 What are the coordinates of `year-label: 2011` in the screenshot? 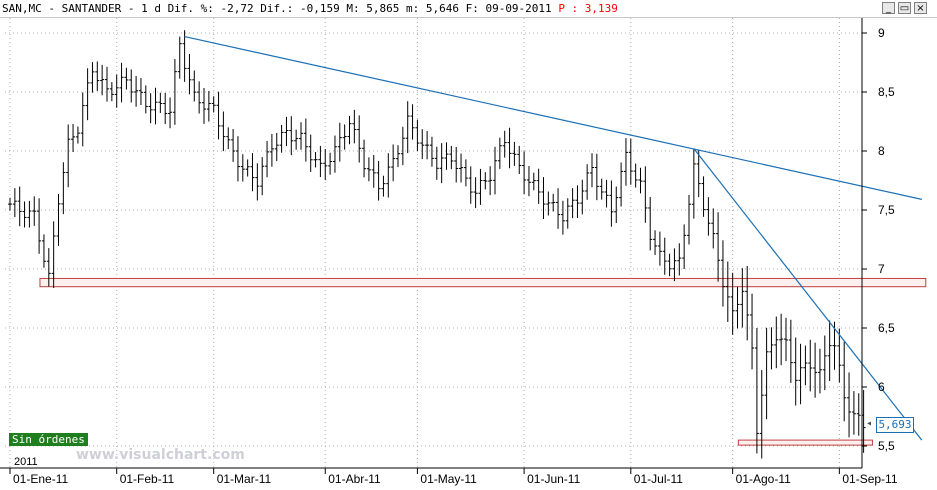 It's located at (26, 462).